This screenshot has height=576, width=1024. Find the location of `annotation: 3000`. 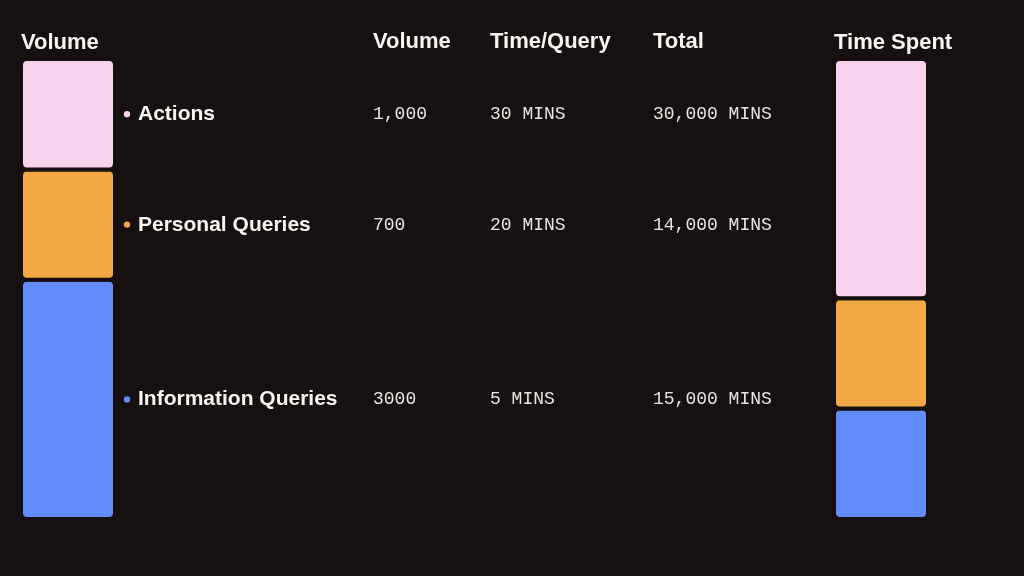

annotation: 3000 is located at coordinates (395, 399).